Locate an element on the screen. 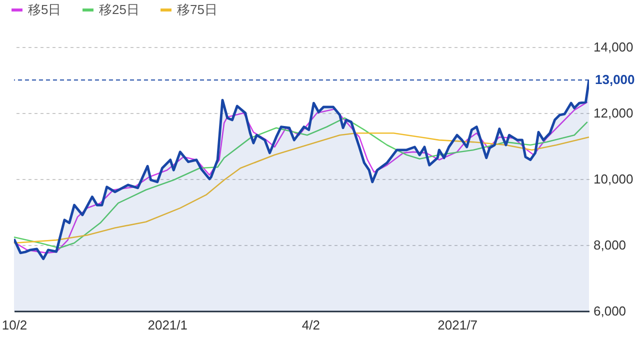  x-tick-label: 2021/1 is located at coordinates (168, 325).